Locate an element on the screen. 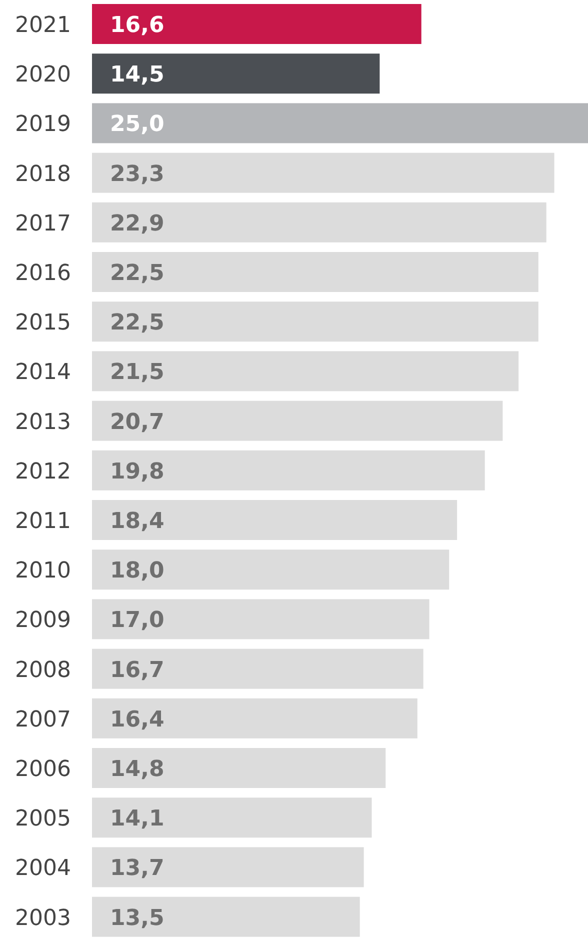 Image resolution: width=588 pixels, height=944 pixels. y-tick-label: 2014 is located at coordinates (43, 373).